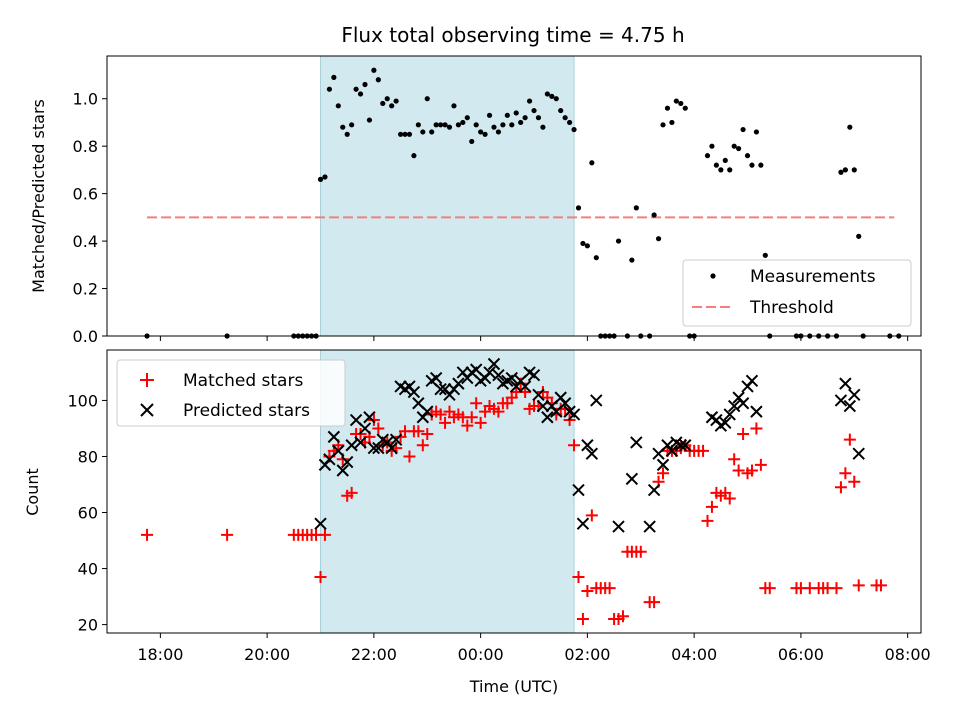  I want to click on y-tick-label: 60, so click(88, 513).